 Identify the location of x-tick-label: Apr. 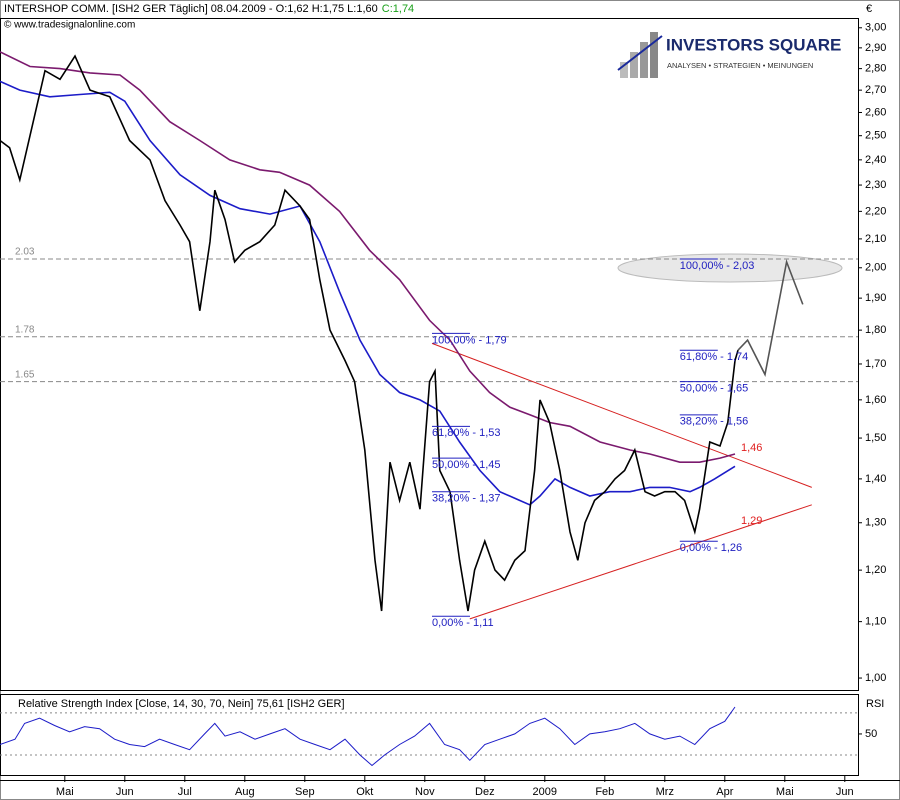
(724, 792).